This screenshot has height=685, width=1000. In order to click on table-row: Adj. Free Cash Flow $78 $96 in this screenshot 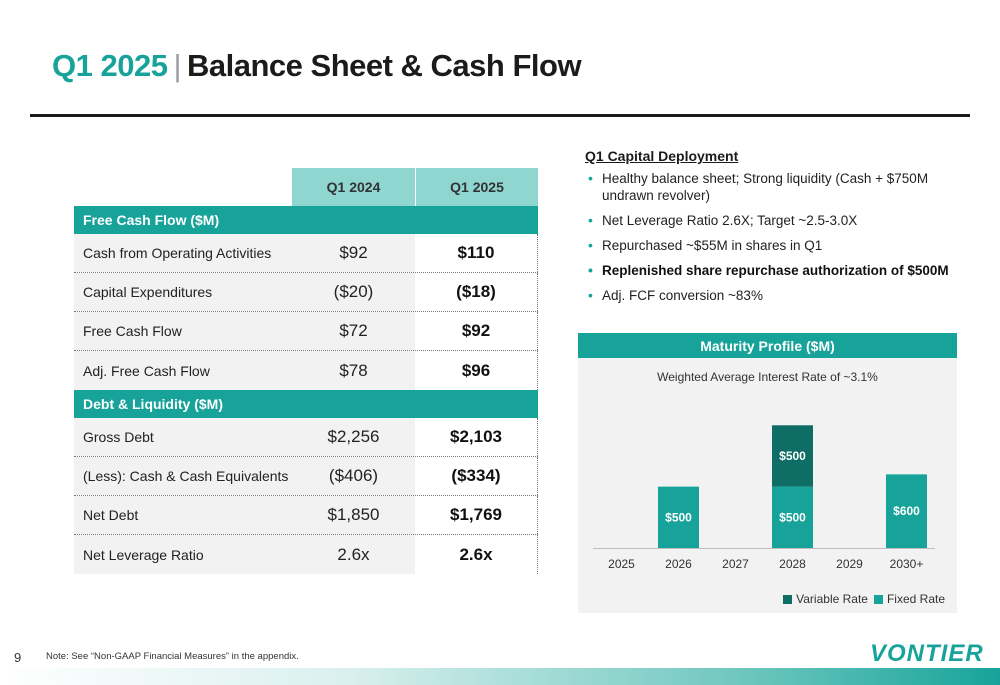, I will do `click(306, 370)`.